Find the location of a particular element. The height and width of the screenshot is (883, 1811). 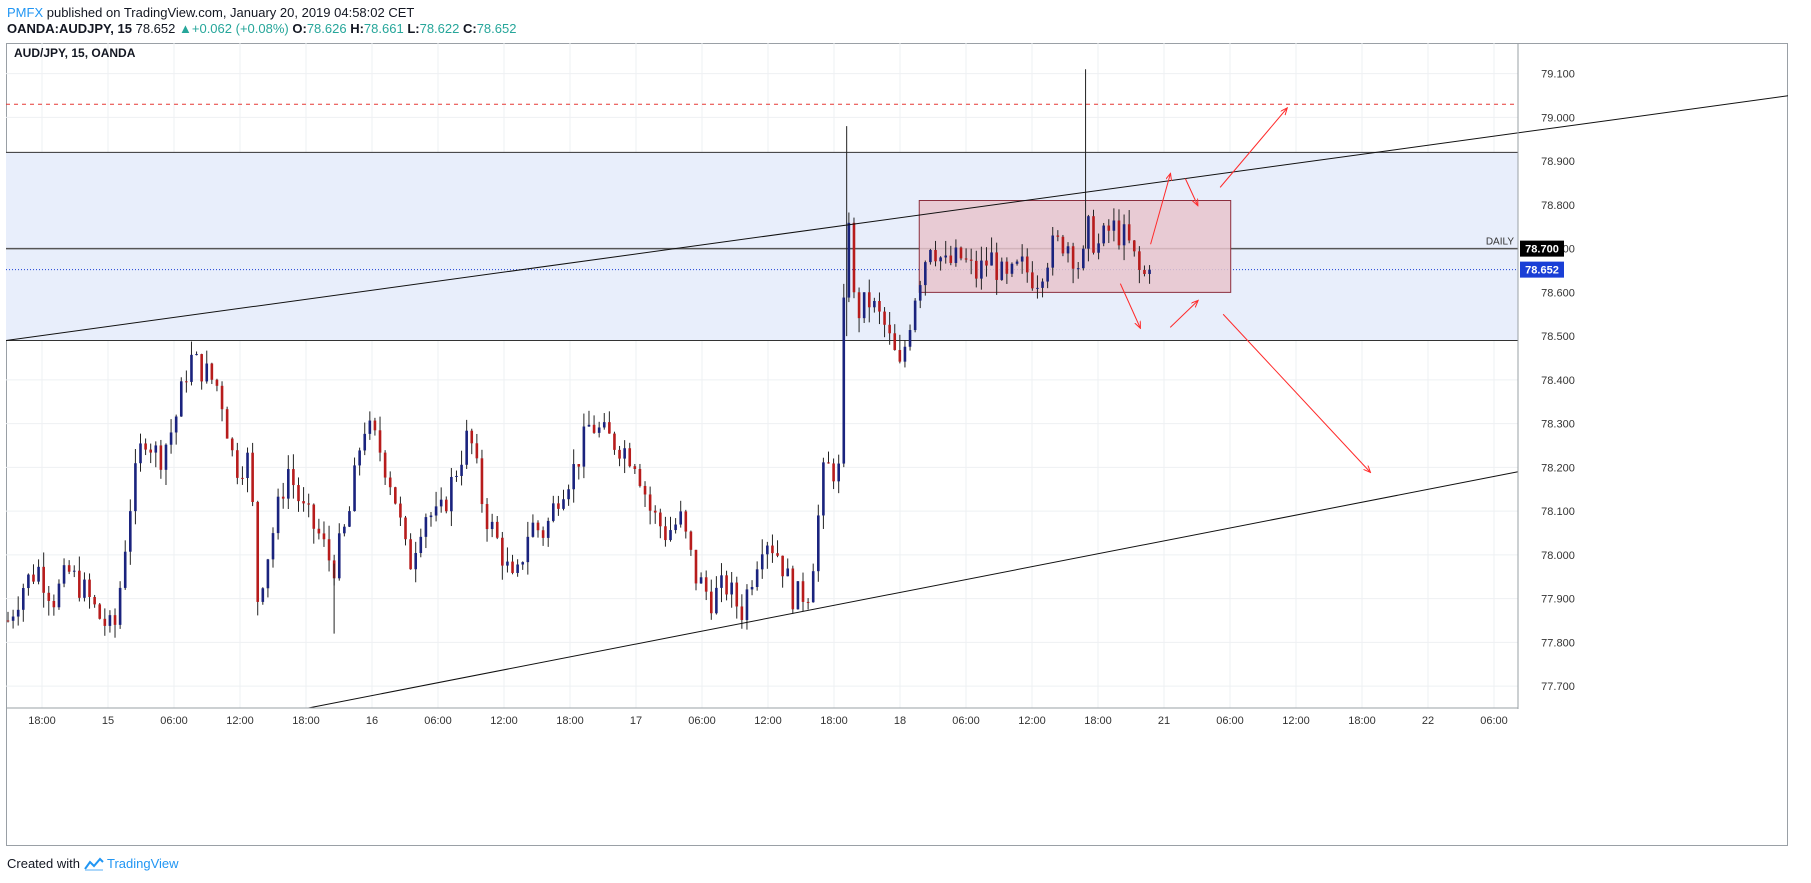

price-label-text: 78.652 is located at coordinates (1542, 271).